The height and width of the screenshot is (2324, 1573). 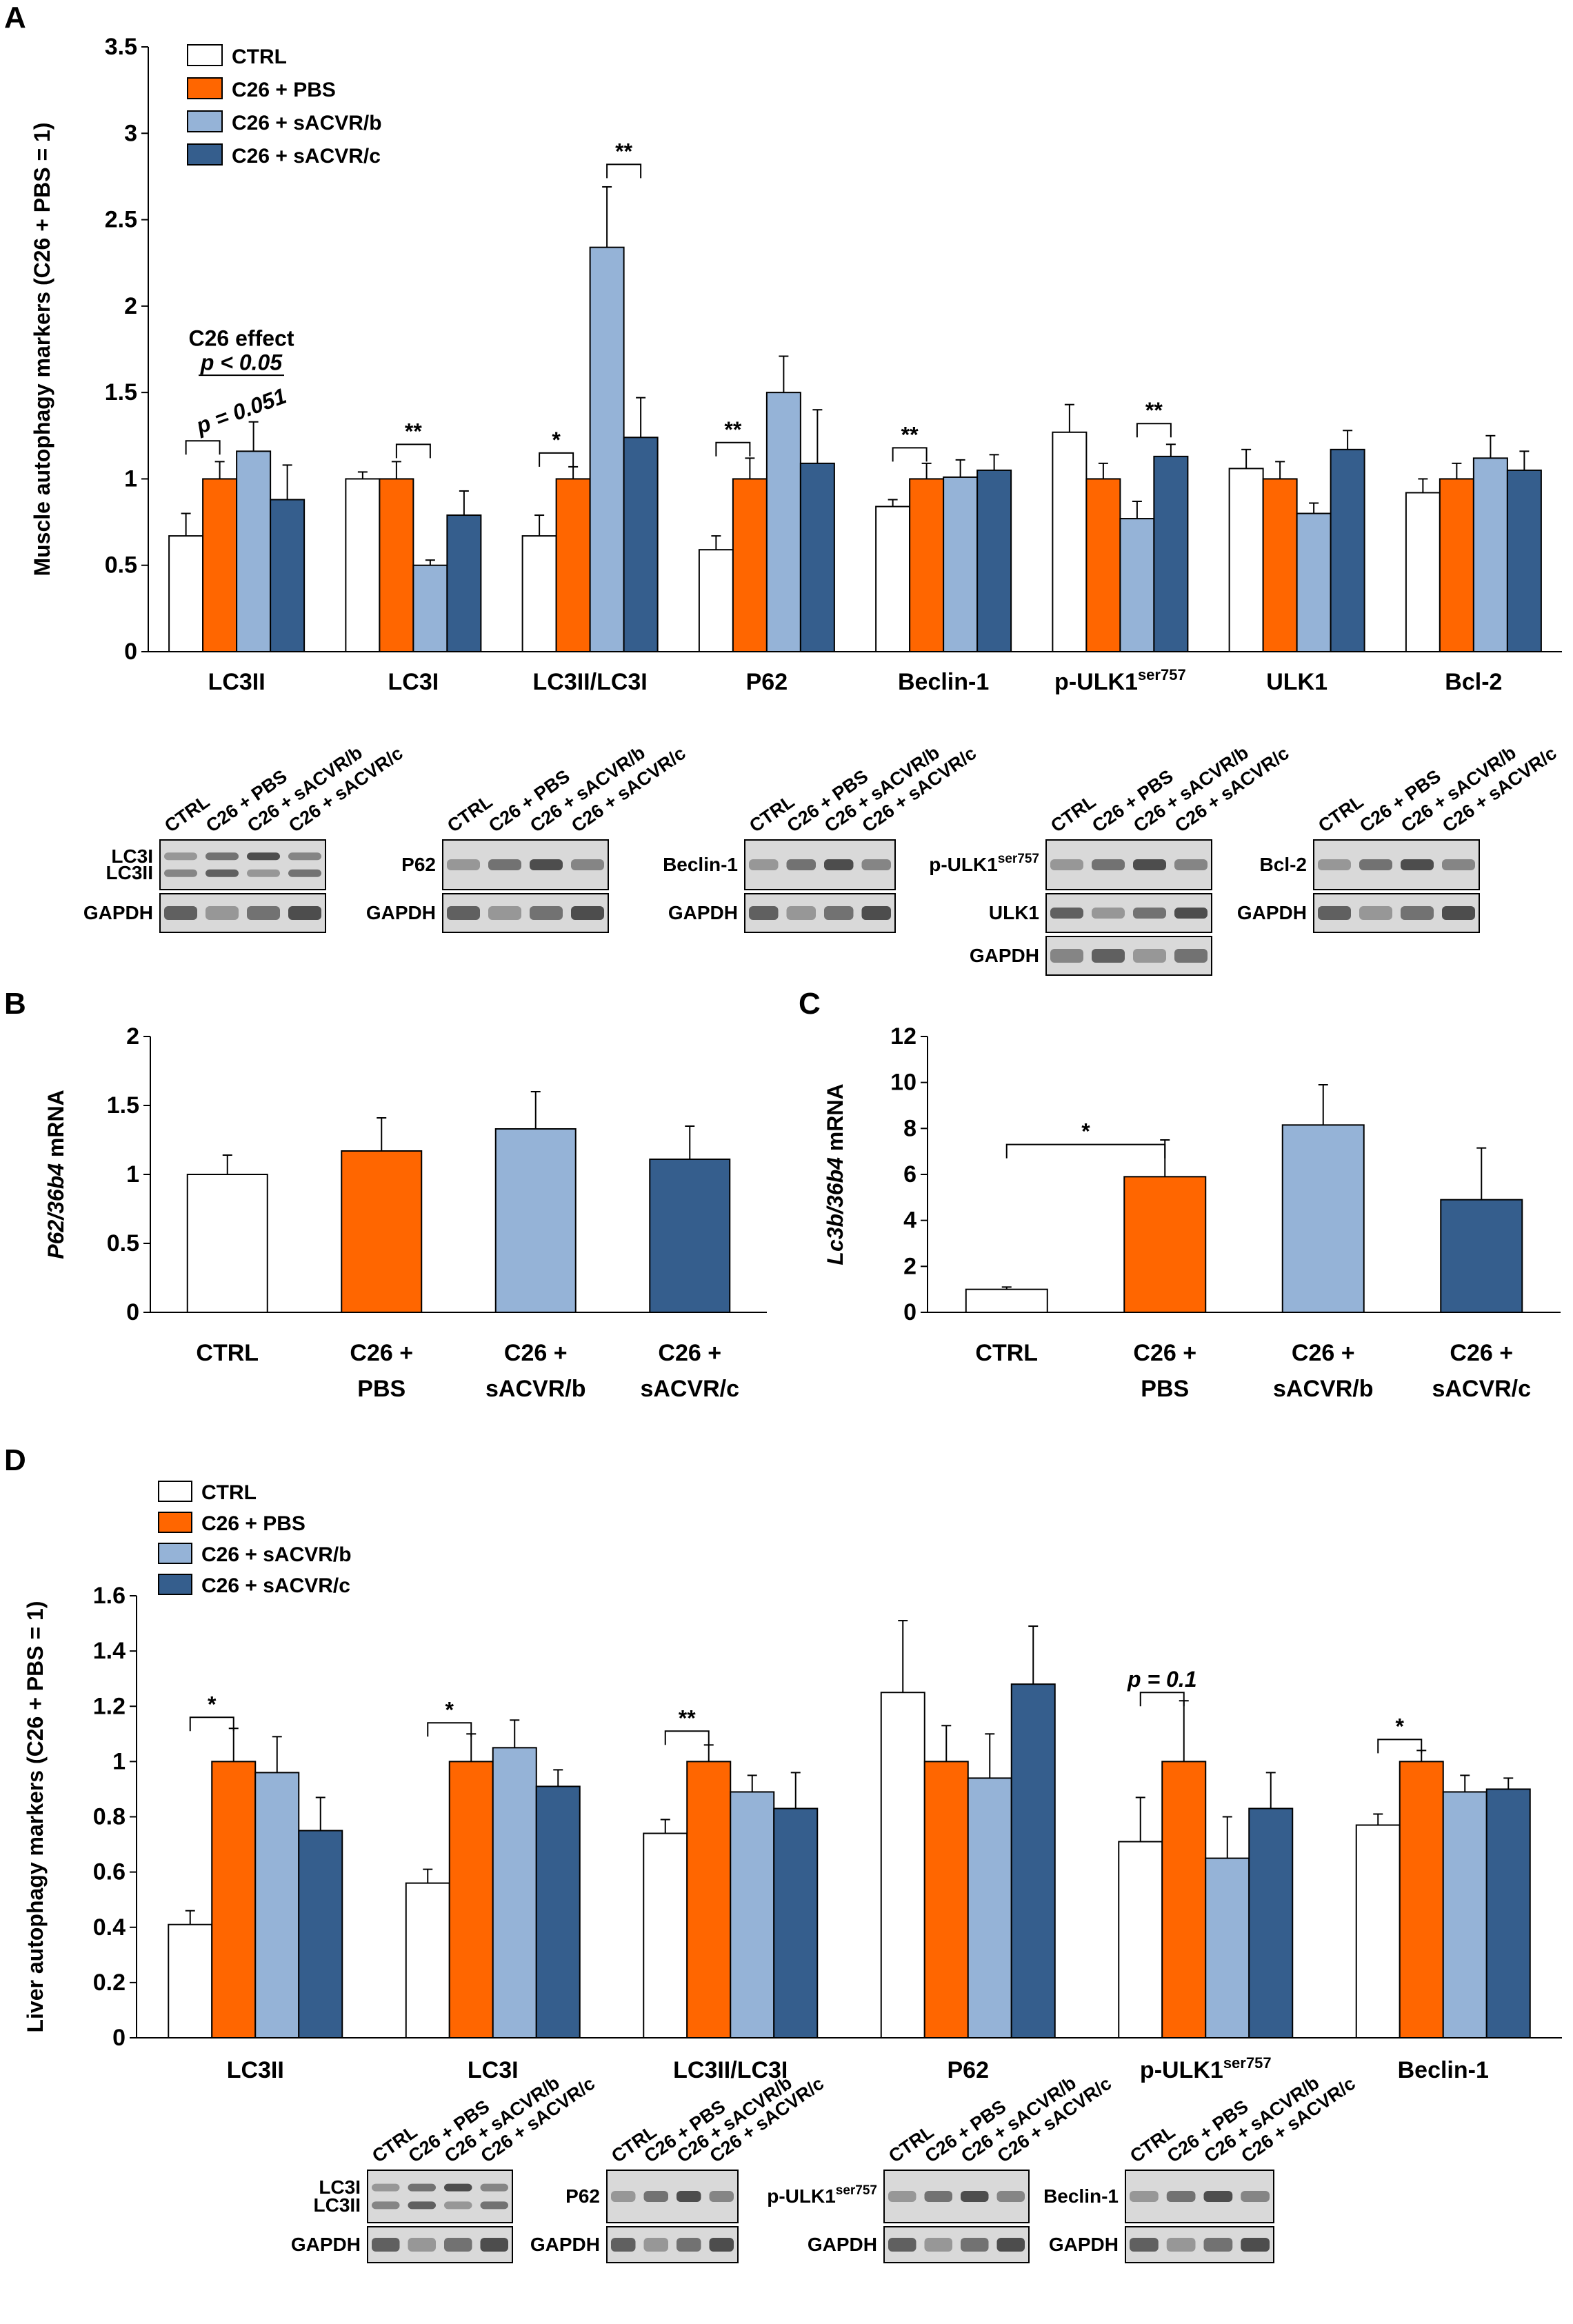 What do you see at coordinates (121, 392) in the screenshot?
I see `y-tick-label: 1.5` at bounding box center [121, 392].